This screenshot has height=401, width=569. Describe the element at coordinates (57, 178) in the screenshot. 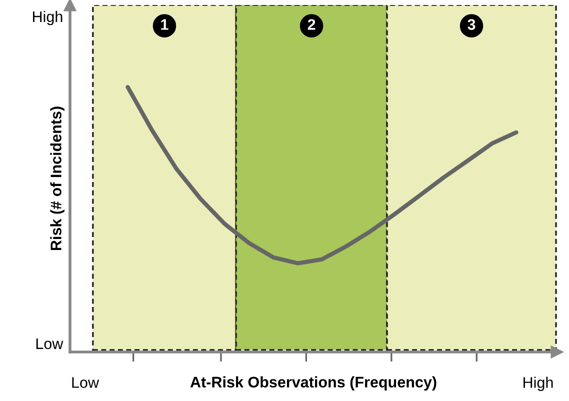

I see `y-axis-title: Risk (# of Incidents)` at that location.